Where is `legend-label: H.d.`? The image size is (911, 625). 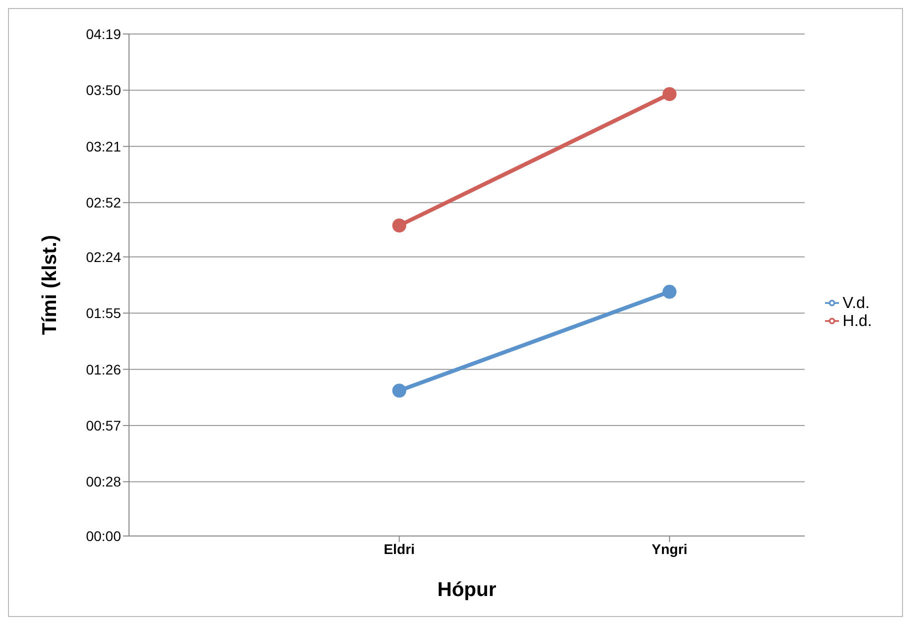 legend-label: H.d. is located at coordinates (857, 321).